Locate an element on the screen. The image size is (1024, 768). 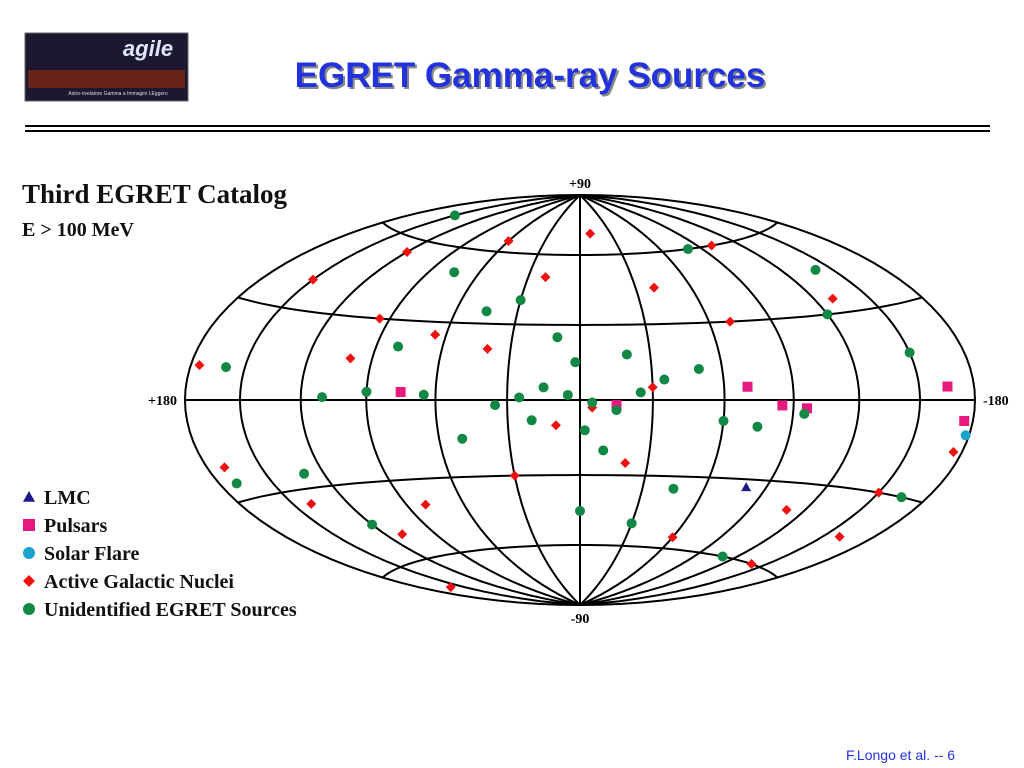
title-shadow: EGRET Gamma-ray Sources is located at coordinates (532, 77).